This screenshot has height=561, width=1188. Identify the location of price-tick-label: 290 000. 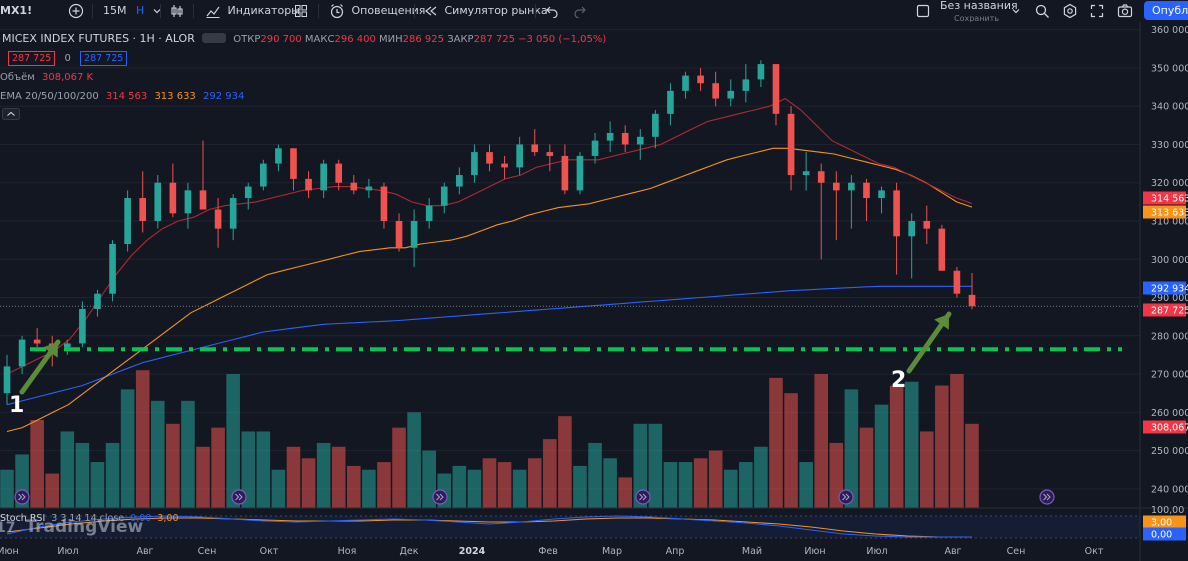
(1169, 298).